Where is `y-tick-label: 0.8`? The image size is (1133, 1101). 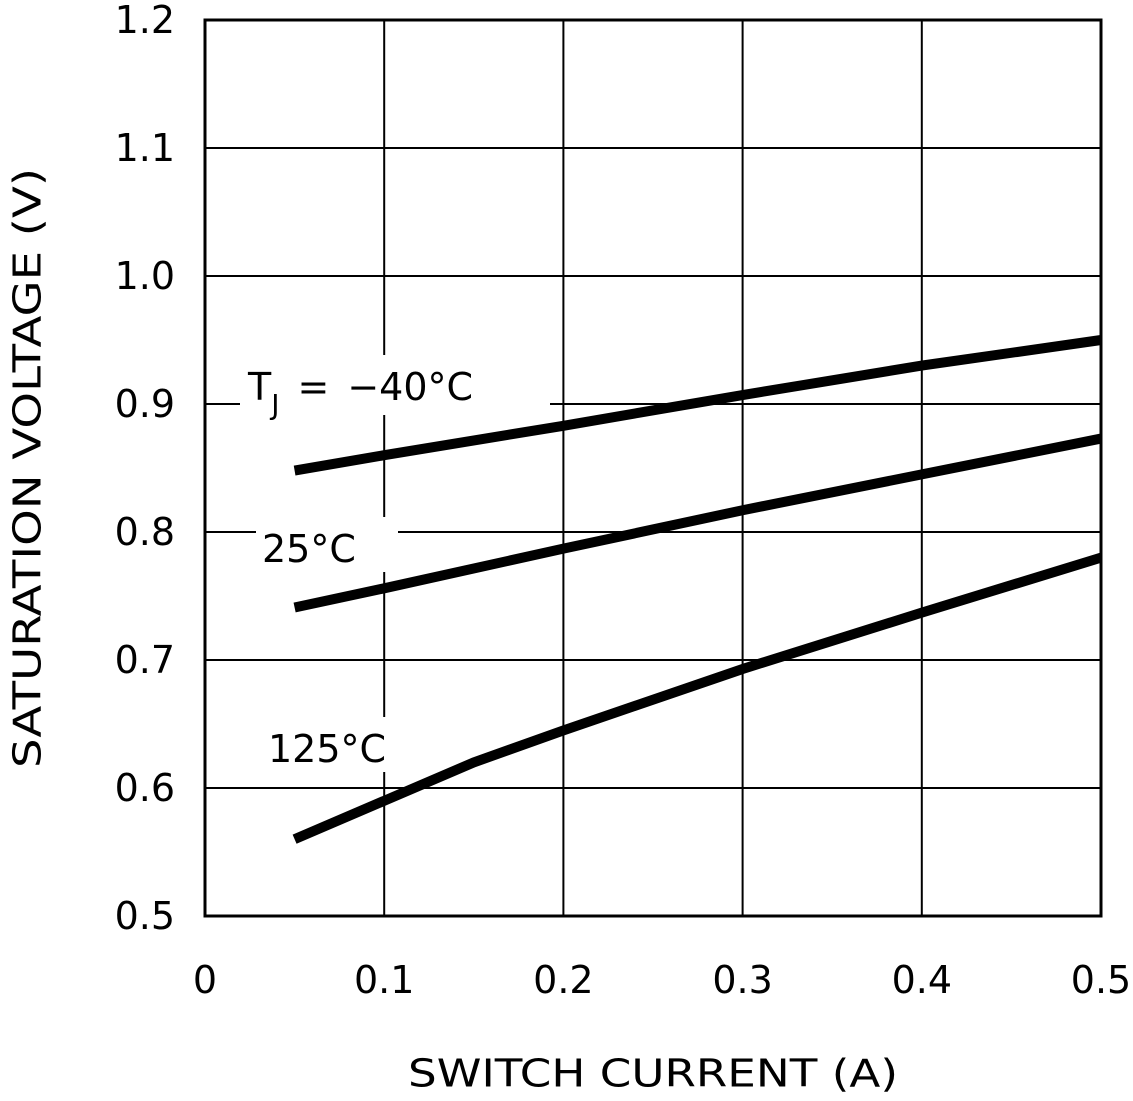 y-tick-label: 0.8 is located at coordinates (145, 532).